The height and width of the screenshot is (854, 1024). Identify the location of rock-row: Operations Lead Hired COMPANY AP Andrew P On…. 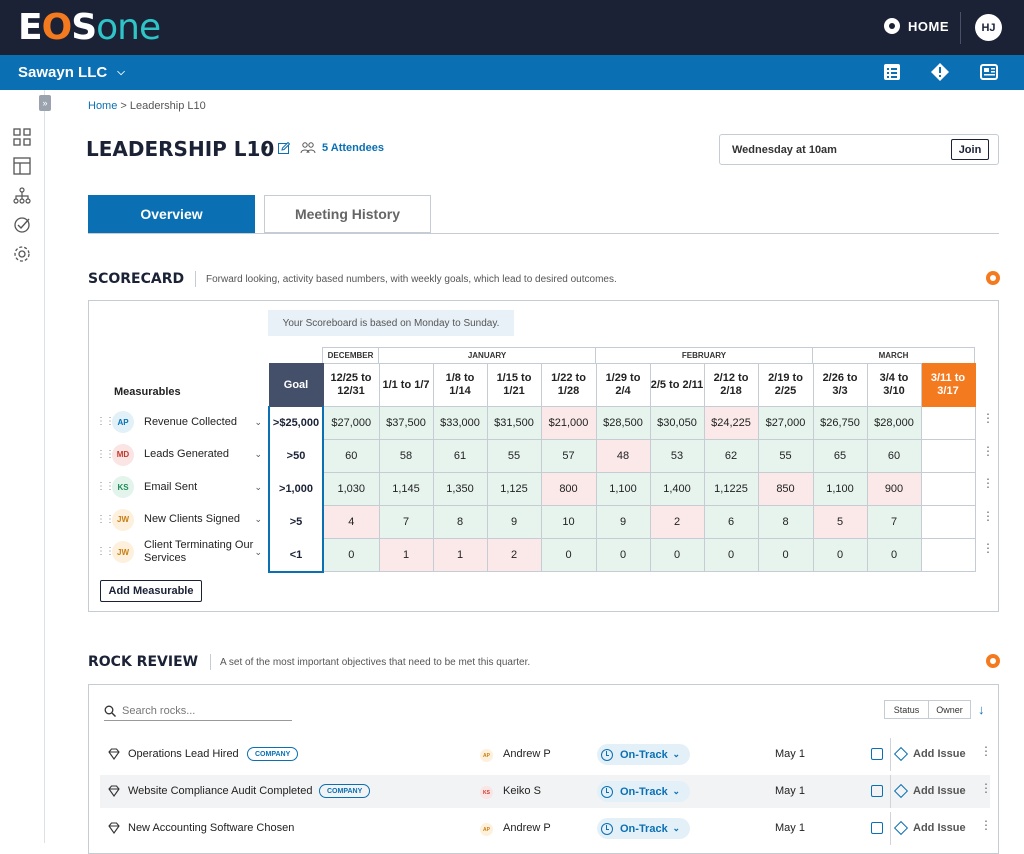
(546, 754).